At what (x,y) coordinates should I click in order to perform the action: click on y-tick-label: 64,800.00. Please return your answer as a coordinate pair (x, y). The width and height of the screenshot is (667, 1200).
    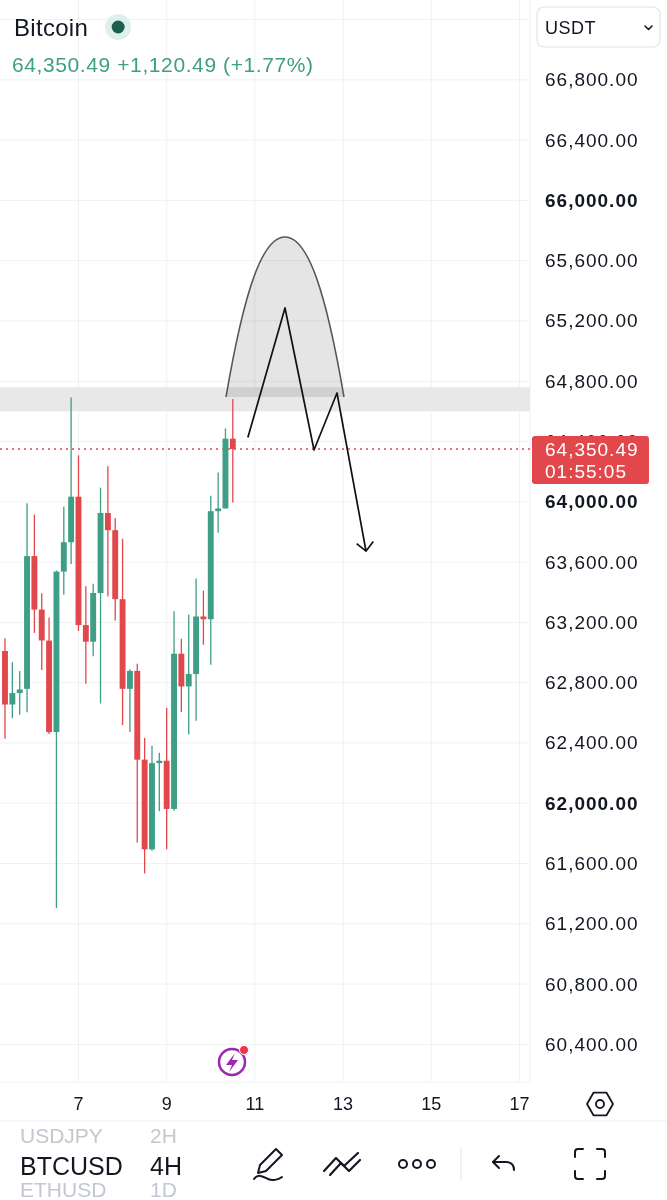
    Looking at the image, I should click on (592, 381).